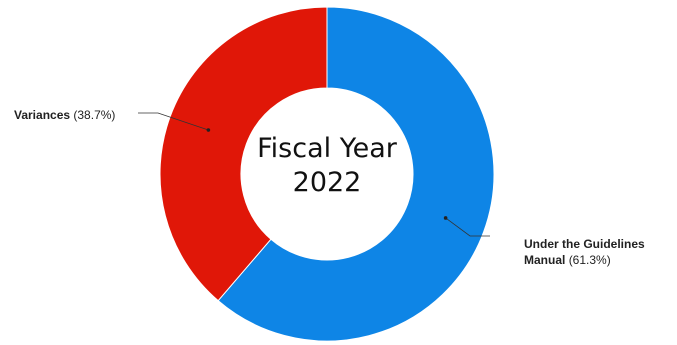 The height and width of the screenshot is (345, 677). I want to click on guidelines-data-label: Under the Guidelines Manual (61.3%), so click(599, 252).